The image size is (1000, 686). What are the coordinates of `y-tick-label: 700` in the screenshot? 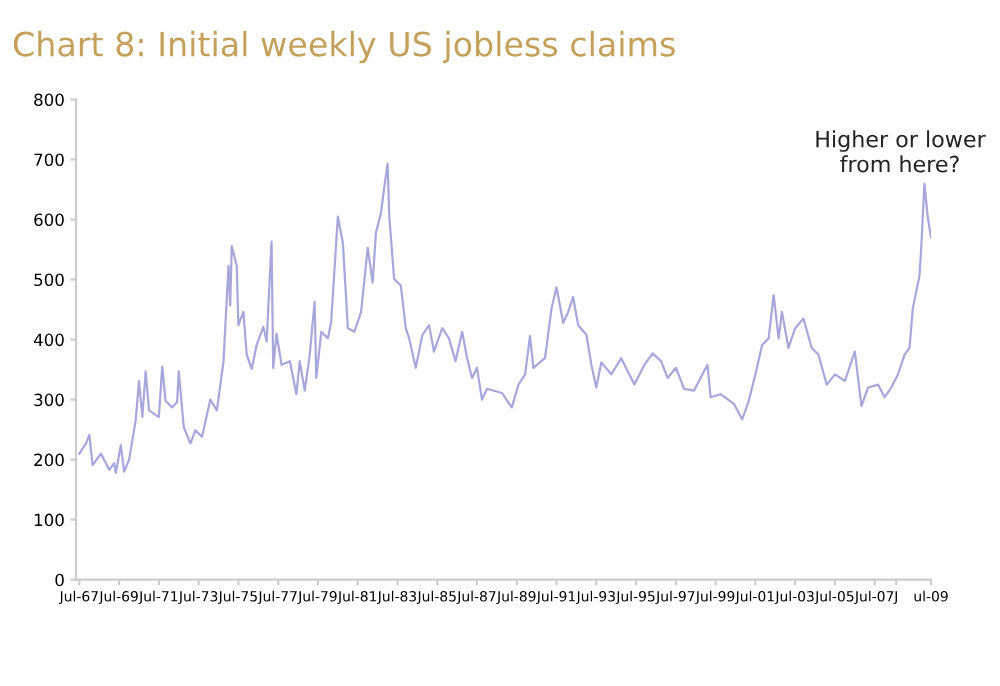 It's located at (49, 160).